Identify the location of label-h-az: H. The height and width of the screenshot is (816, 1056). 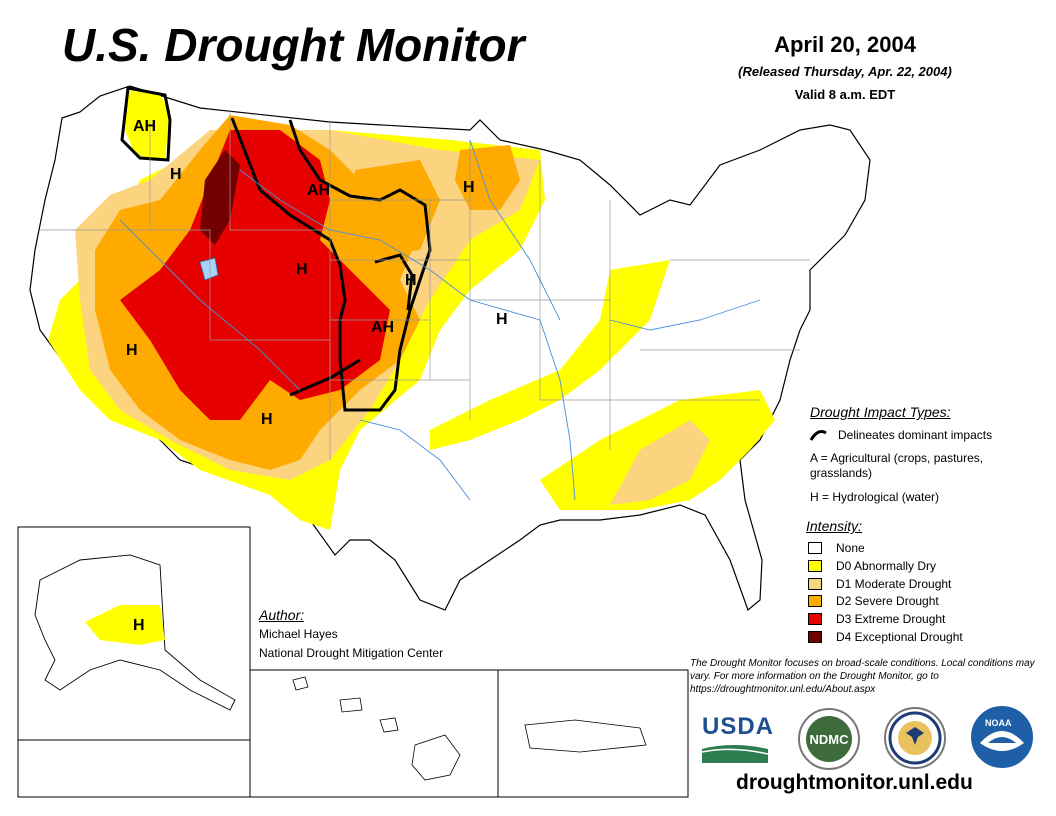
(267, 419).